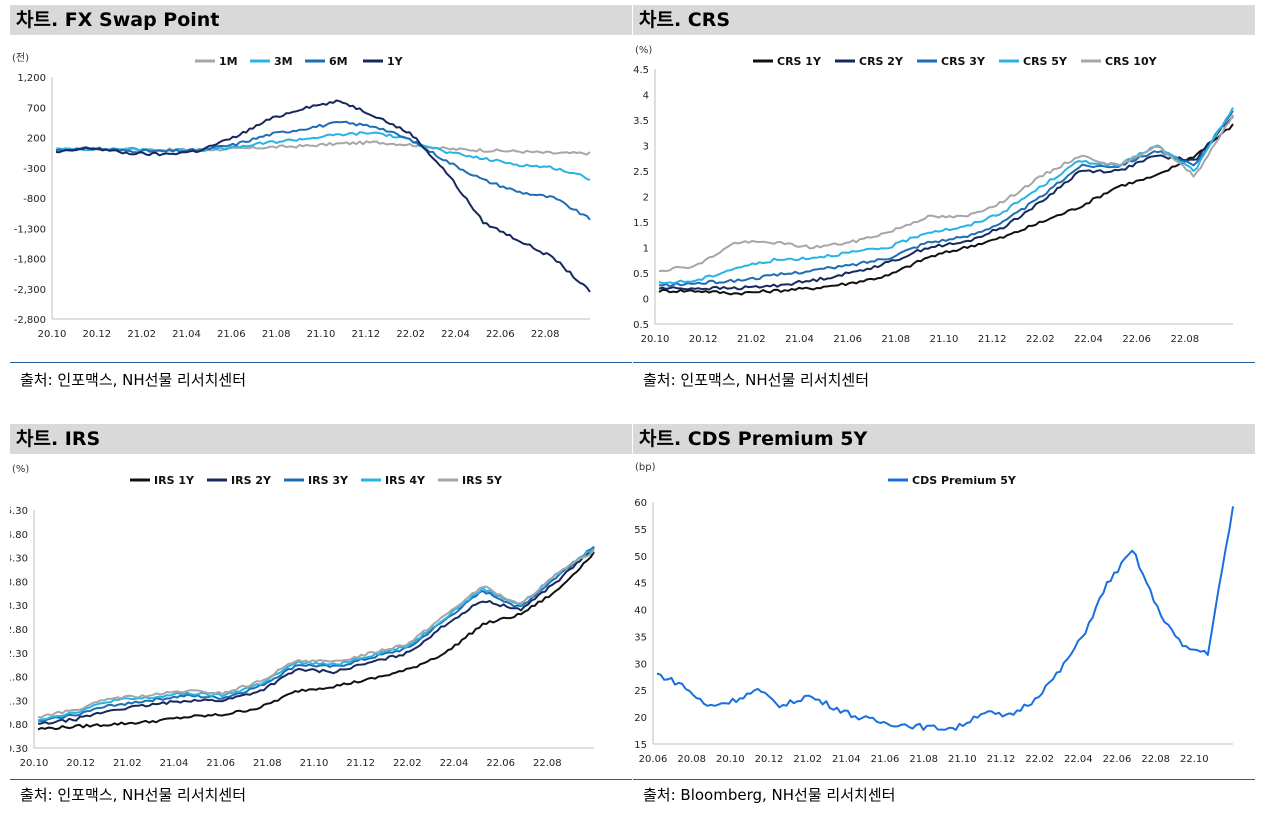 The width and height of the screenshot is (1269, 819). Describe the element at coordinates (19, 511) in the screenshot. I see `y-tick-label: 5.30` at that location.